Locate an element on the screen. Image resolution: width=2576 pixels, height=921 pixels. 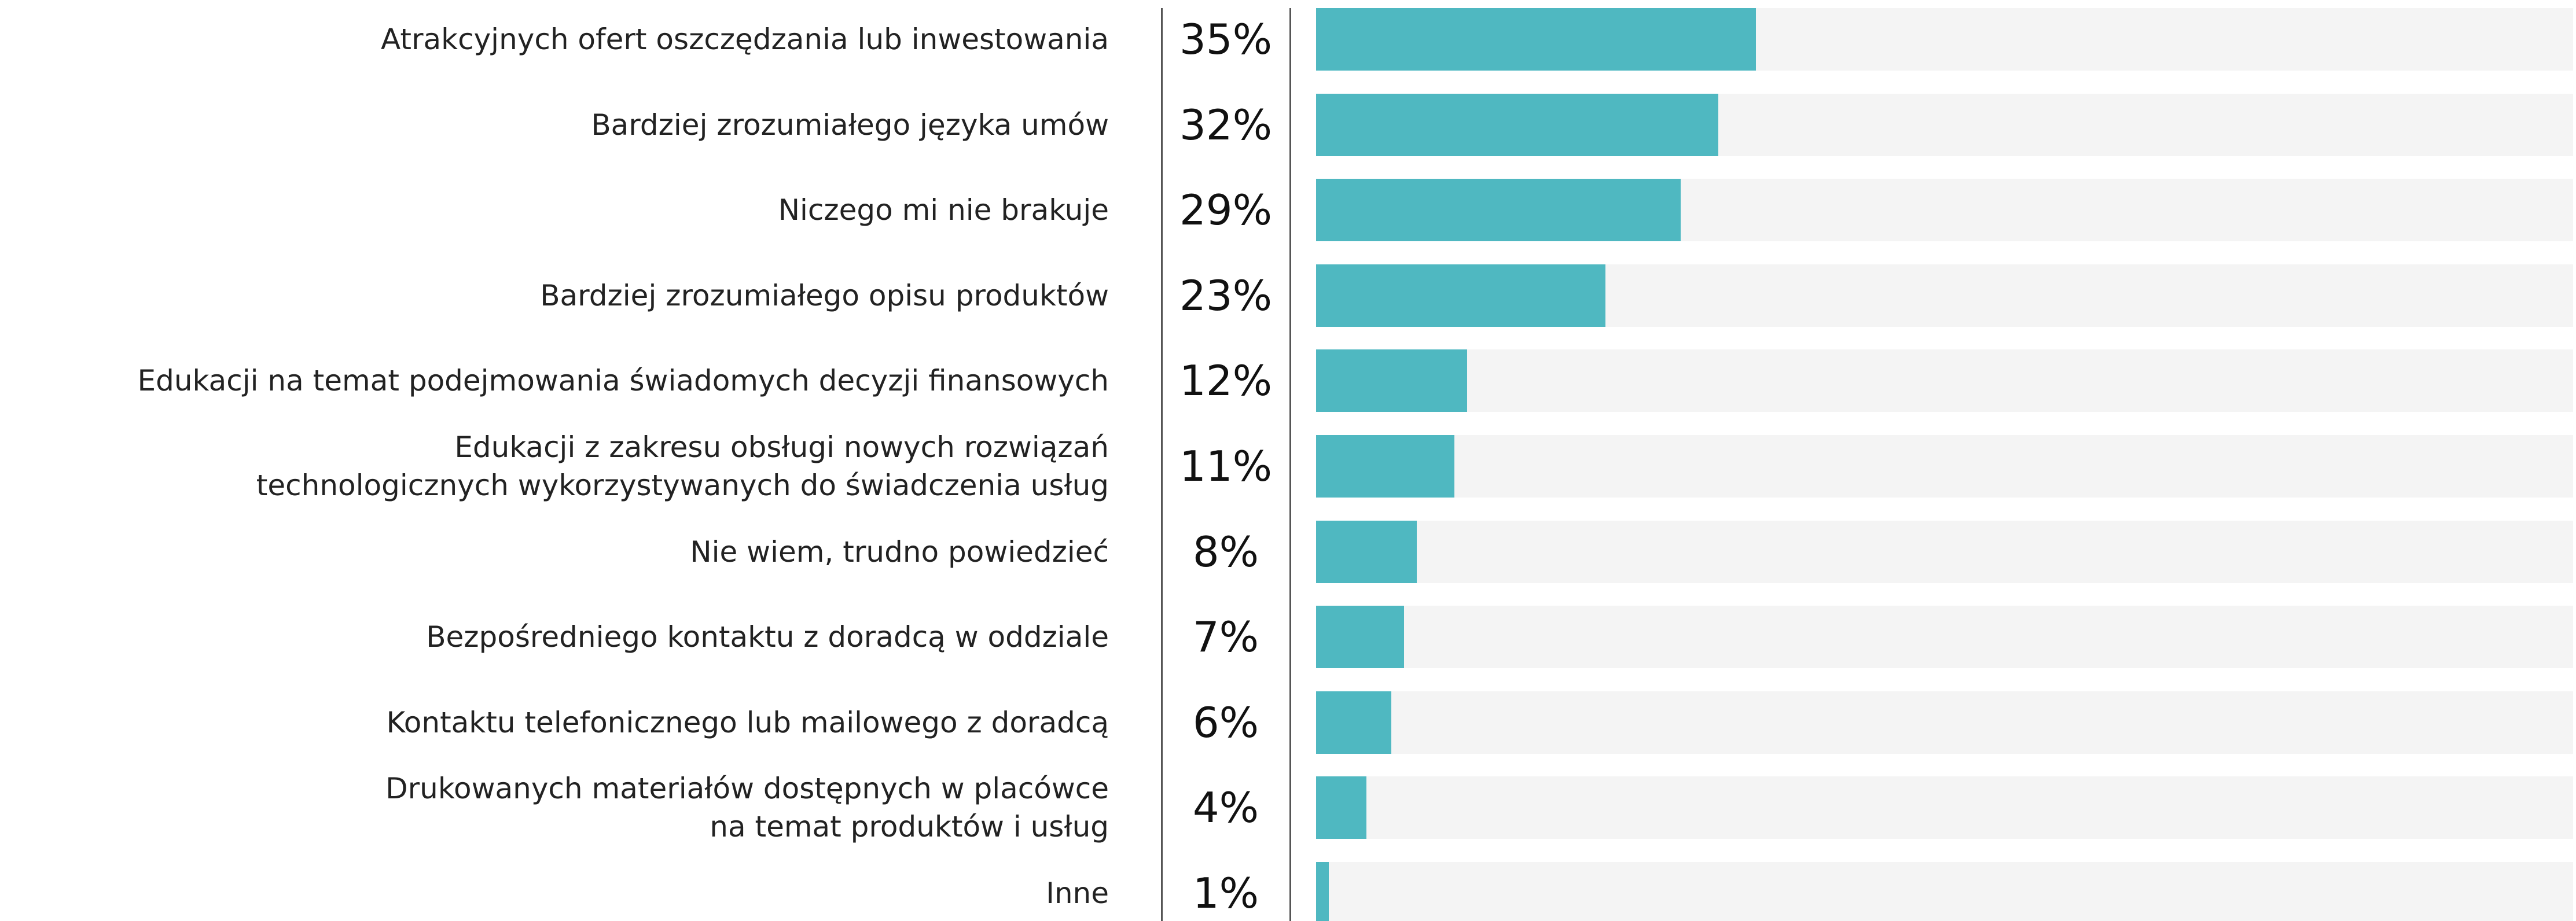
value-label: 29% is located at coordinates (1226, 211).